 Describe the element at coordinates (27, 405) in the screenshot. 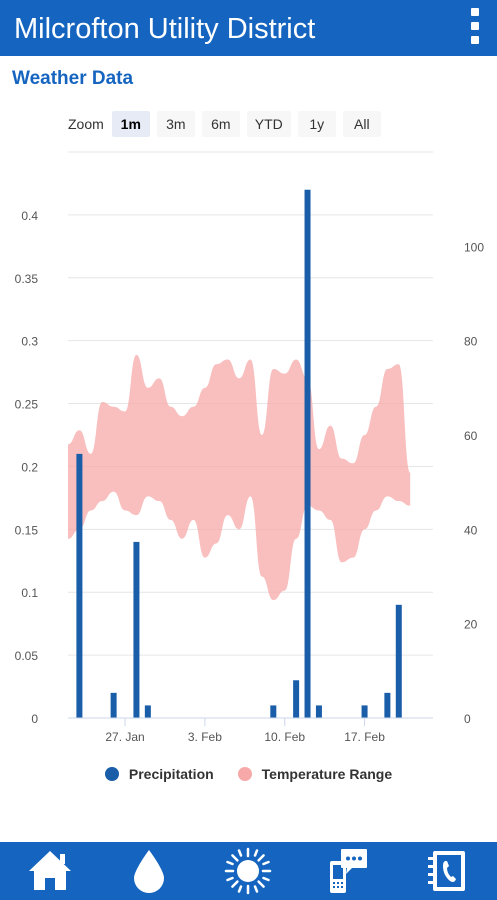

I see `y-left-tick-label: 0.25` at that location.